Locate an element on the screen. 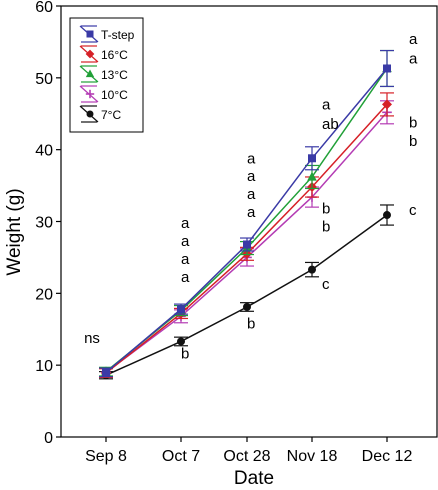 The width and height of the screenshot is (438, 490). legend: T-step 16°C 13°C 10°C 7°C is located at coordinates (106, 75).